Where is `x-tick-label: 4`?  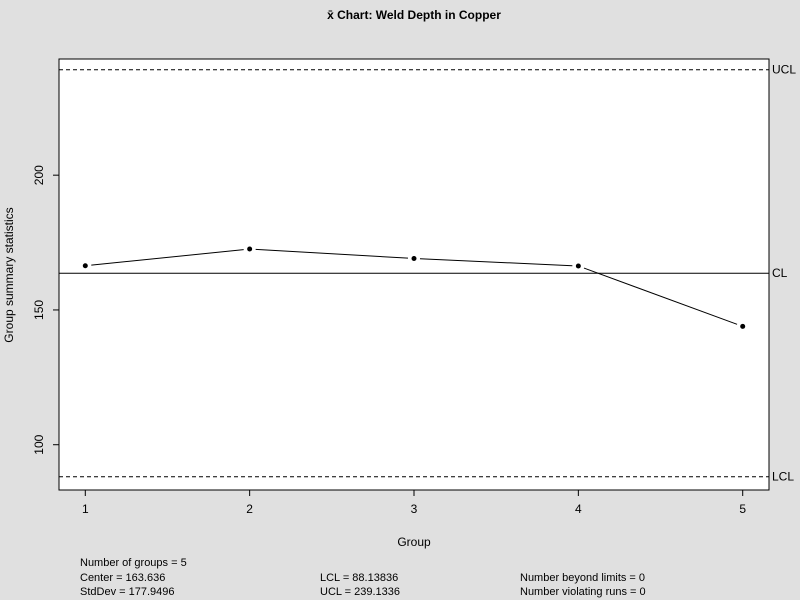 x-tick-label: 4 is located at coordinates (578, 509).